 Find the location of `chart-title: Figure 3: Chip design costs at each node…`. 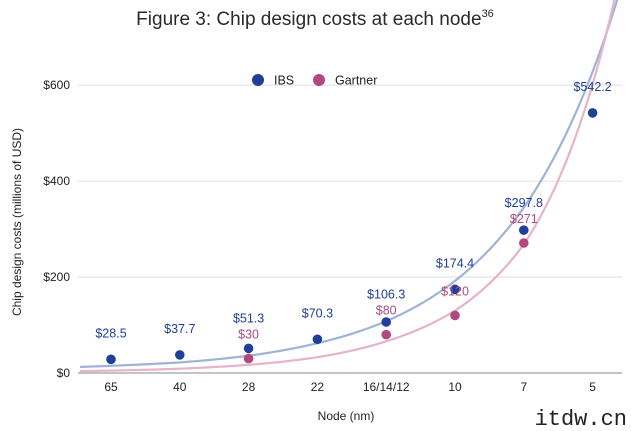

chart-title: Figure 3: Chip design costs at each node… is located at coordinates (315, 19).